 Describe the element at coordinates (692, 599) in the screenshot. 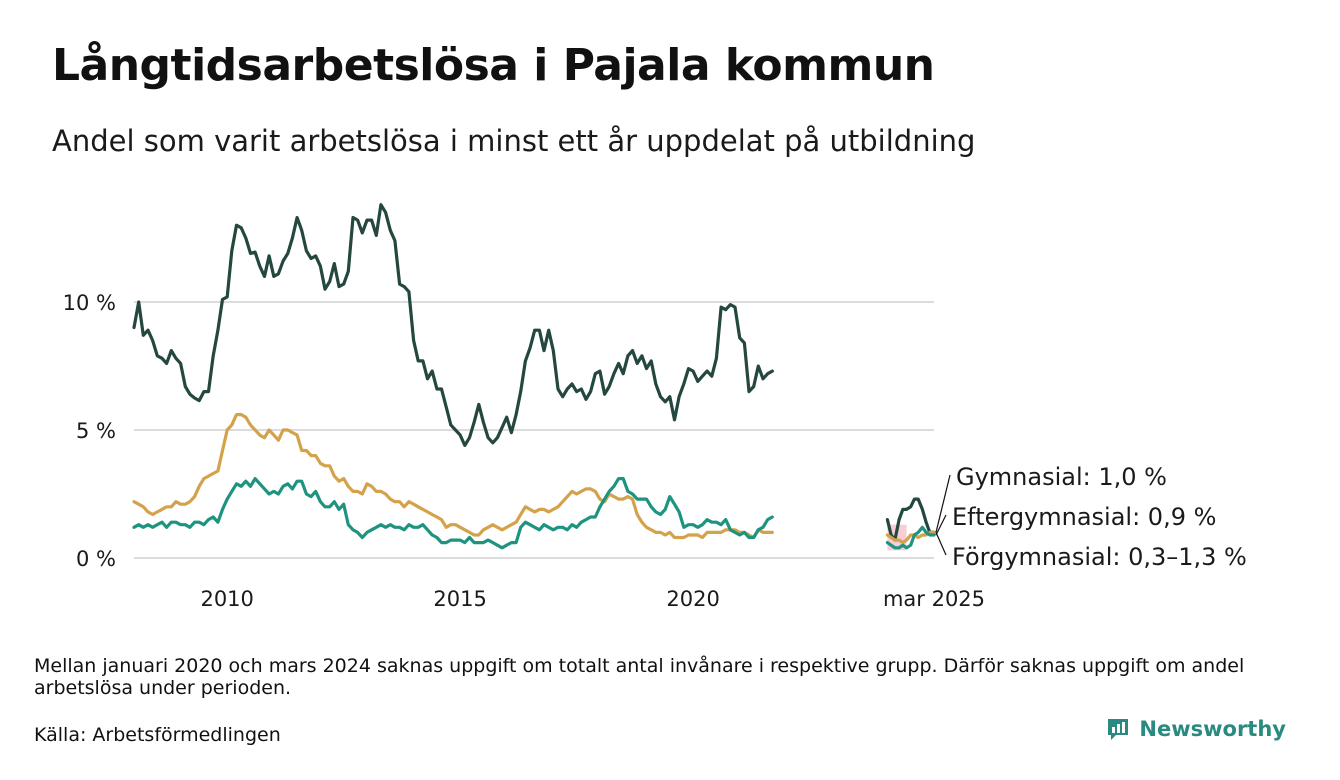

I see `x-tick-label: 2020` at that location.